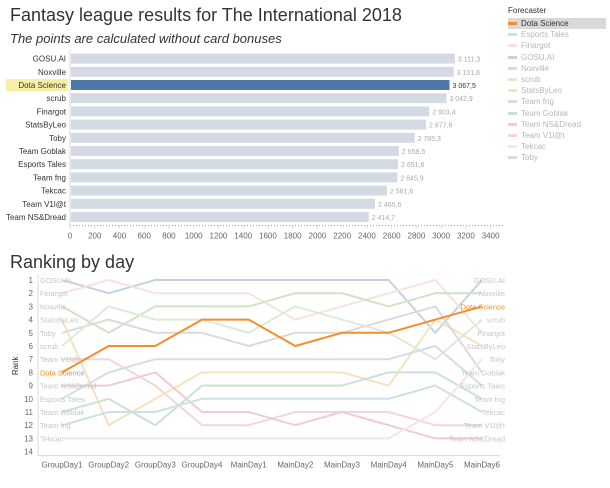 The height and width of the screenshot is (488, 610). I want to click on x-tick-label: 600, so click(145, 236).